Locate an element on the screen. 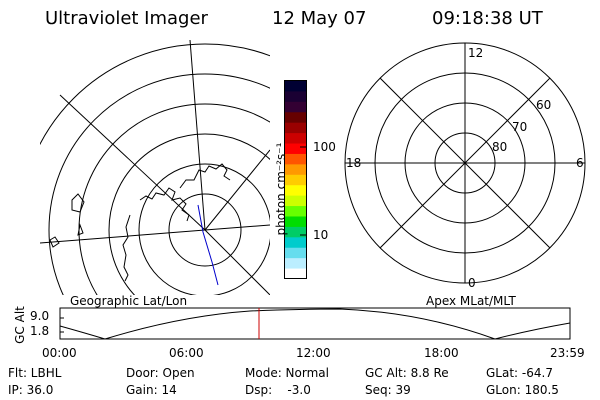 The height and width of the screenshot is (400, 600). seq-info: Seq: 39 is located at coordinates (388, 390).